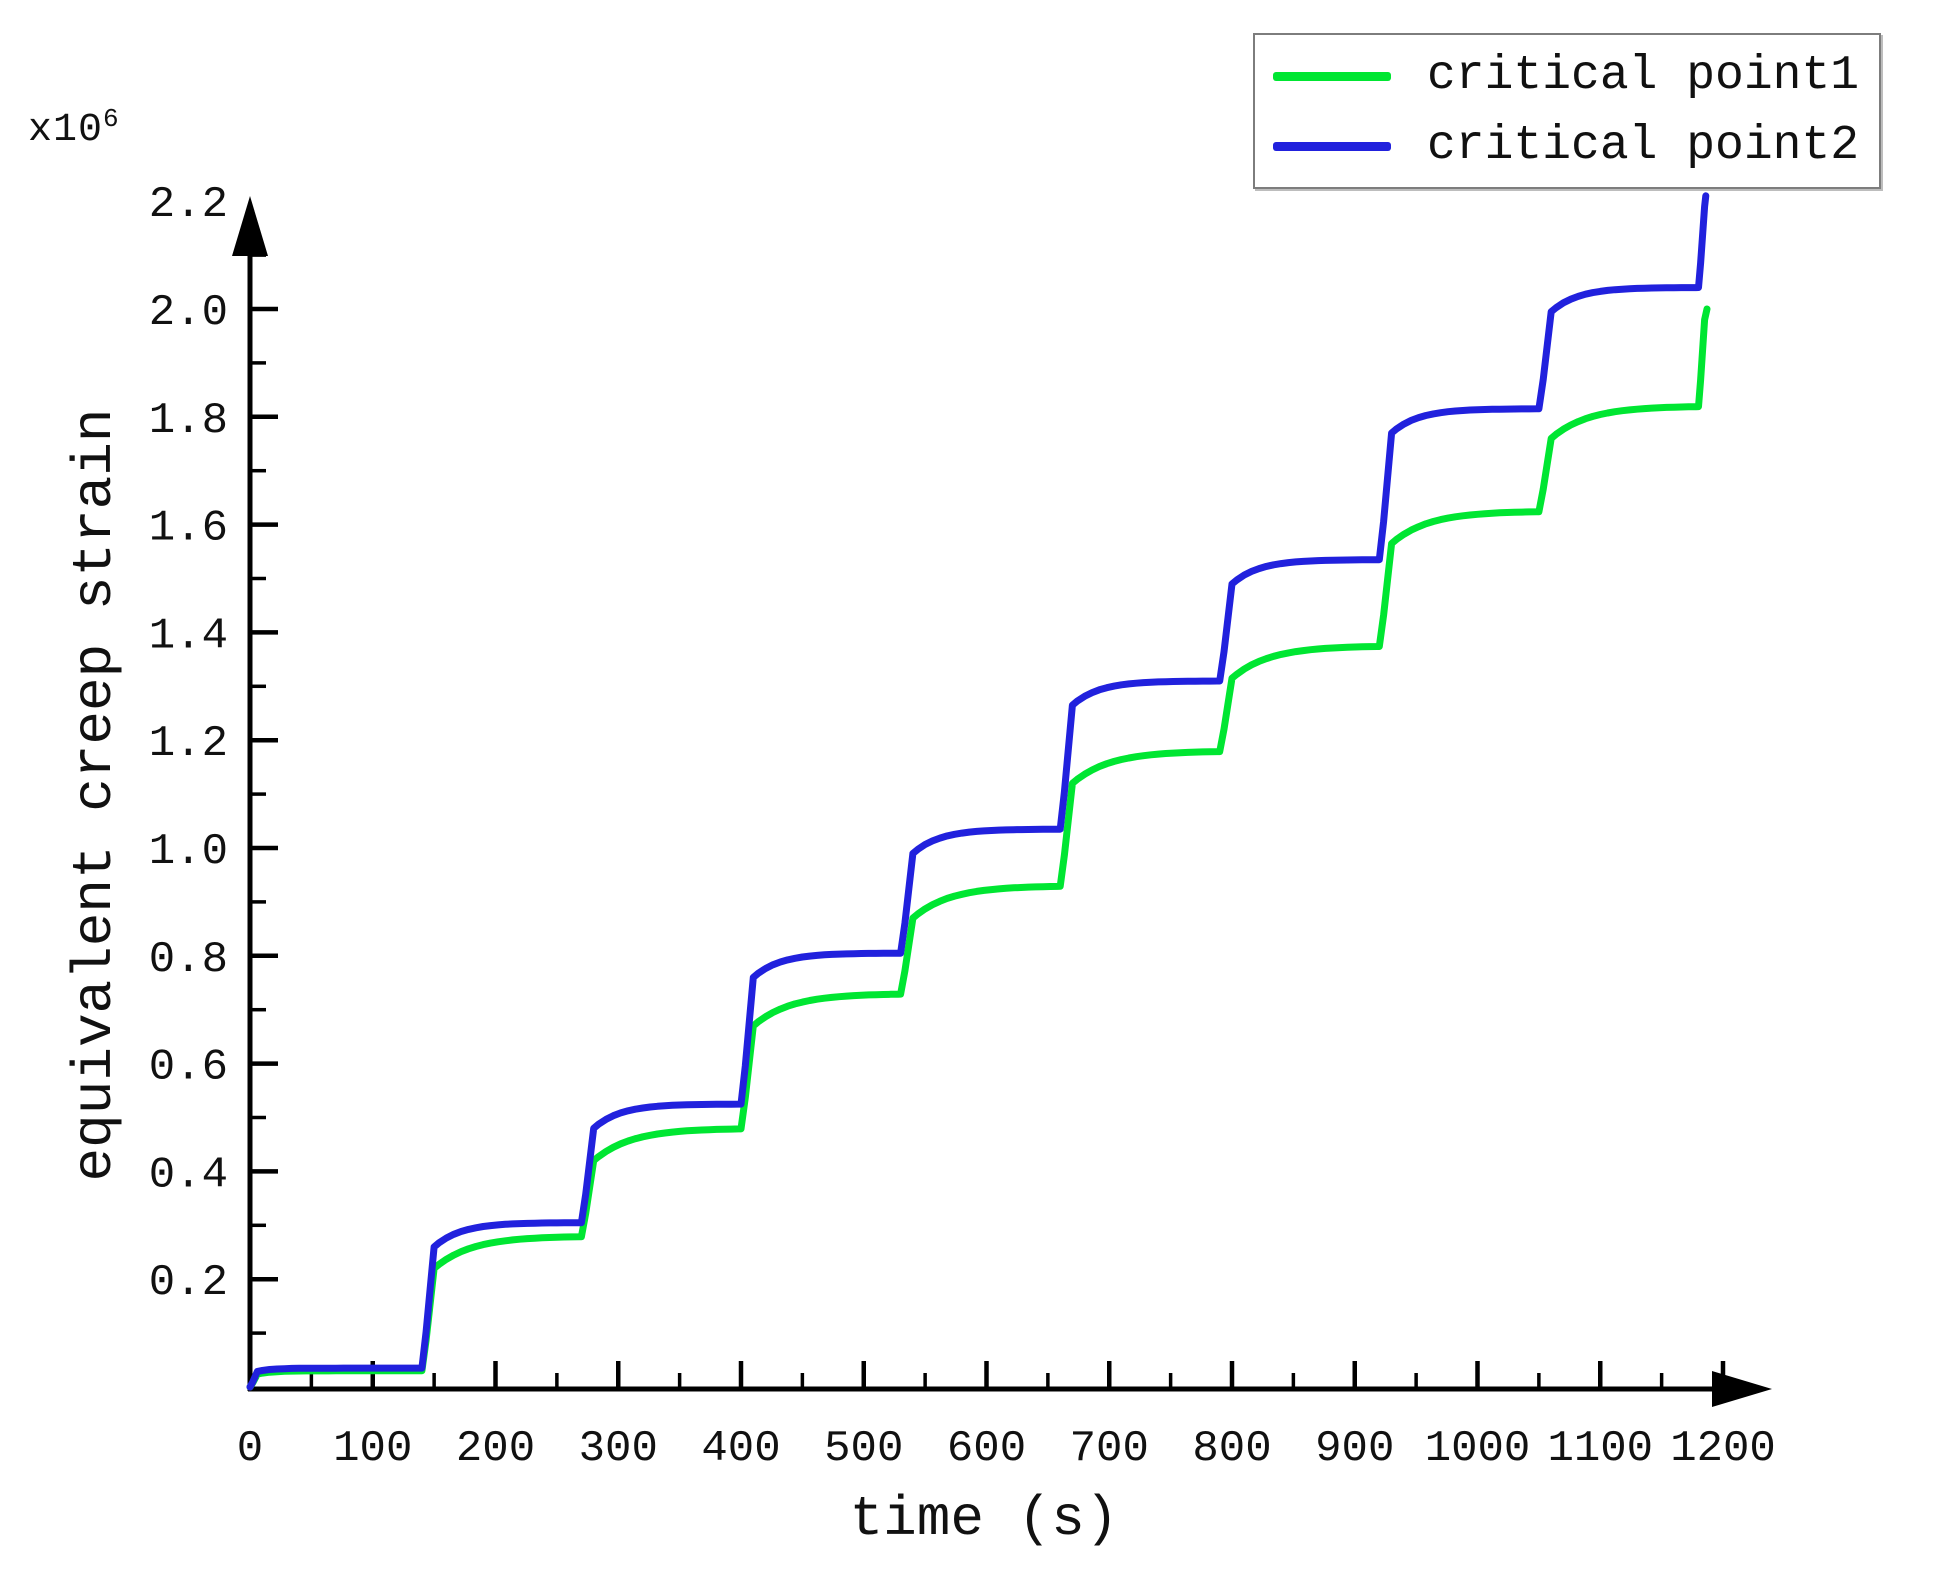  What do you see at coordinates (188, 1175) in the screenshot?
I see `y-tick-label: 0.4` at bounding box center [188, 1175].